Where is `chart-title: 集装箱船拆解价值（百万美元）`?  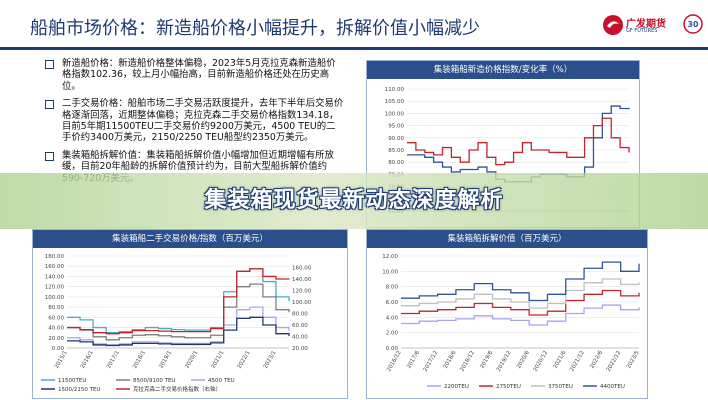 chart-title: 集装箱船拆解价值（百万美元） is located at coordinates (507, 239).